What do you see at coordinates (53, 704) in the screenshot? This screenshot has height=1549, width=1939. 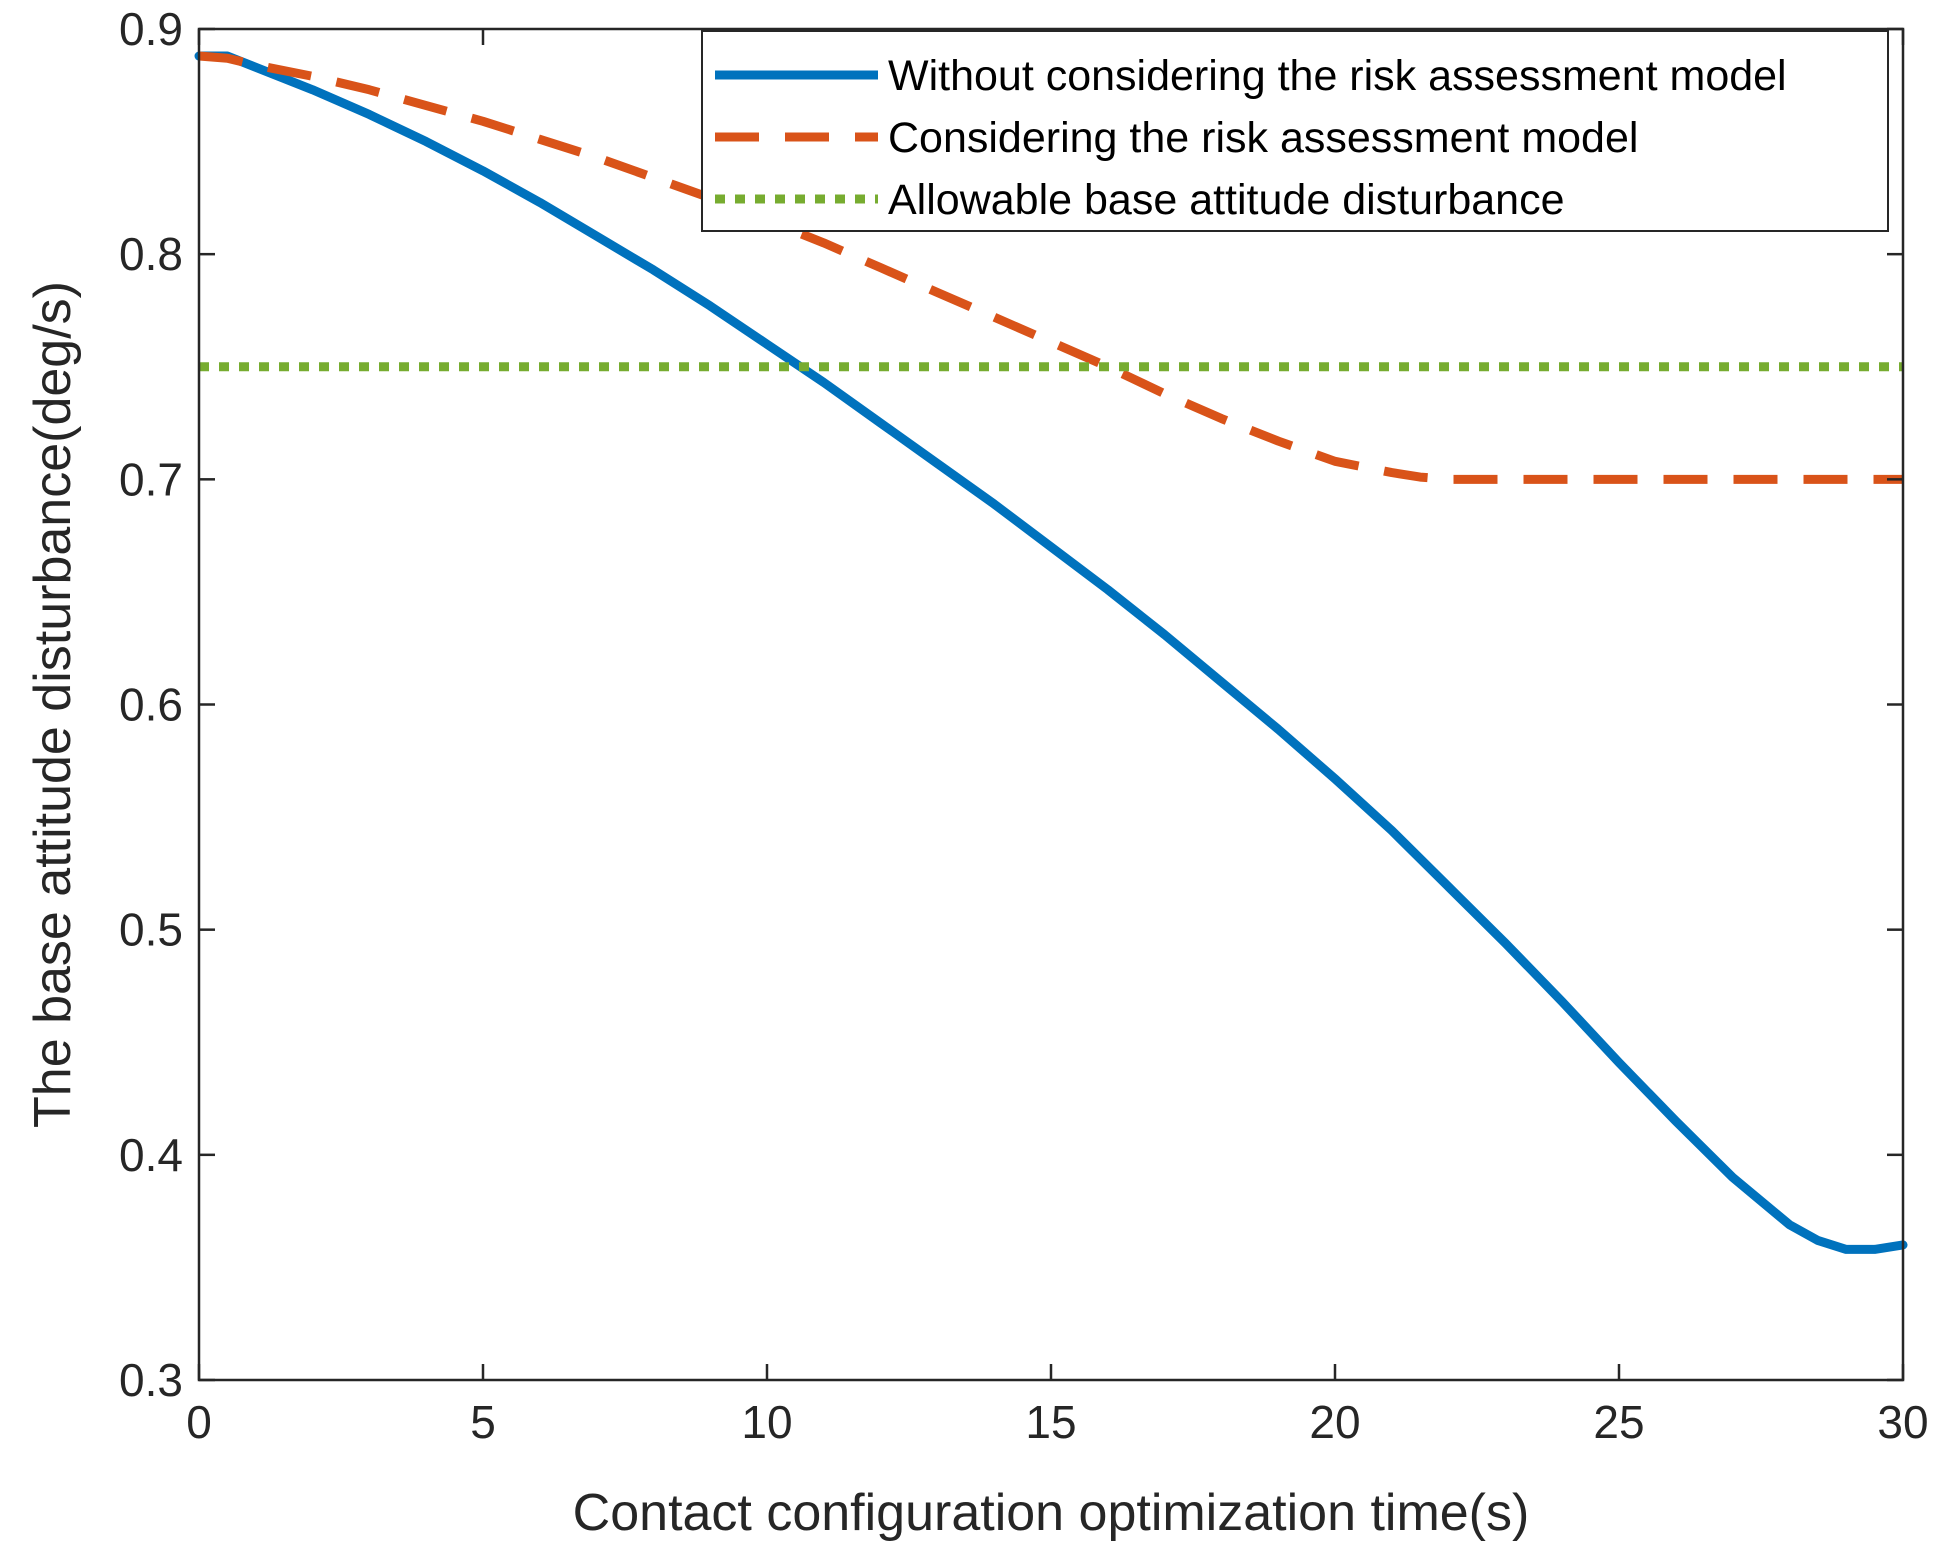 I see `y-axis-label: The base attitude disturbance(deg/s)` at bounding box center [53, 704].